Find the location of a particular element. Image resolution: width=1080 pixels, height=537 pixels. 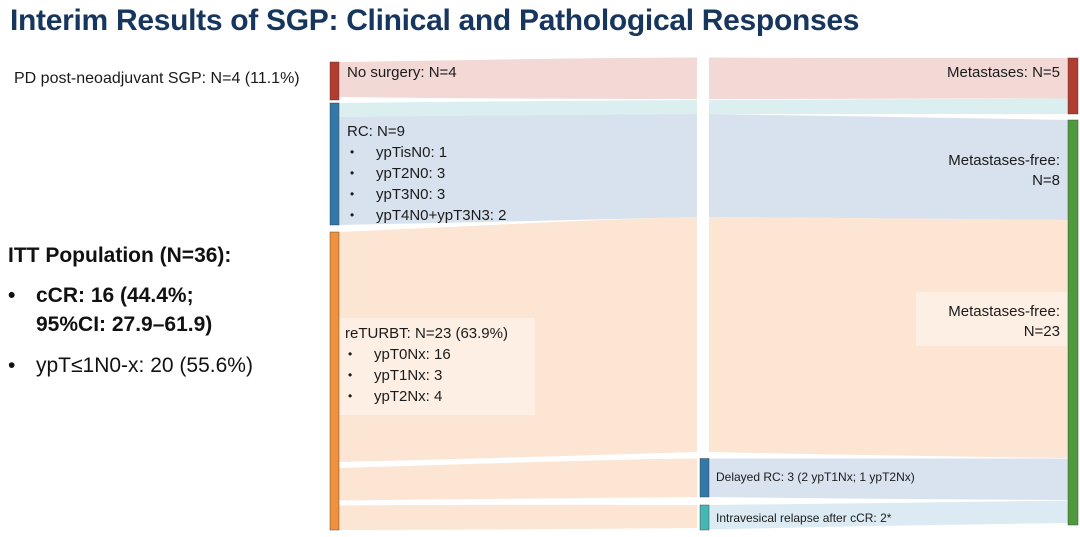

rc-sub-item: • ypT3N0: 3 is located at coordinates (426, 194).